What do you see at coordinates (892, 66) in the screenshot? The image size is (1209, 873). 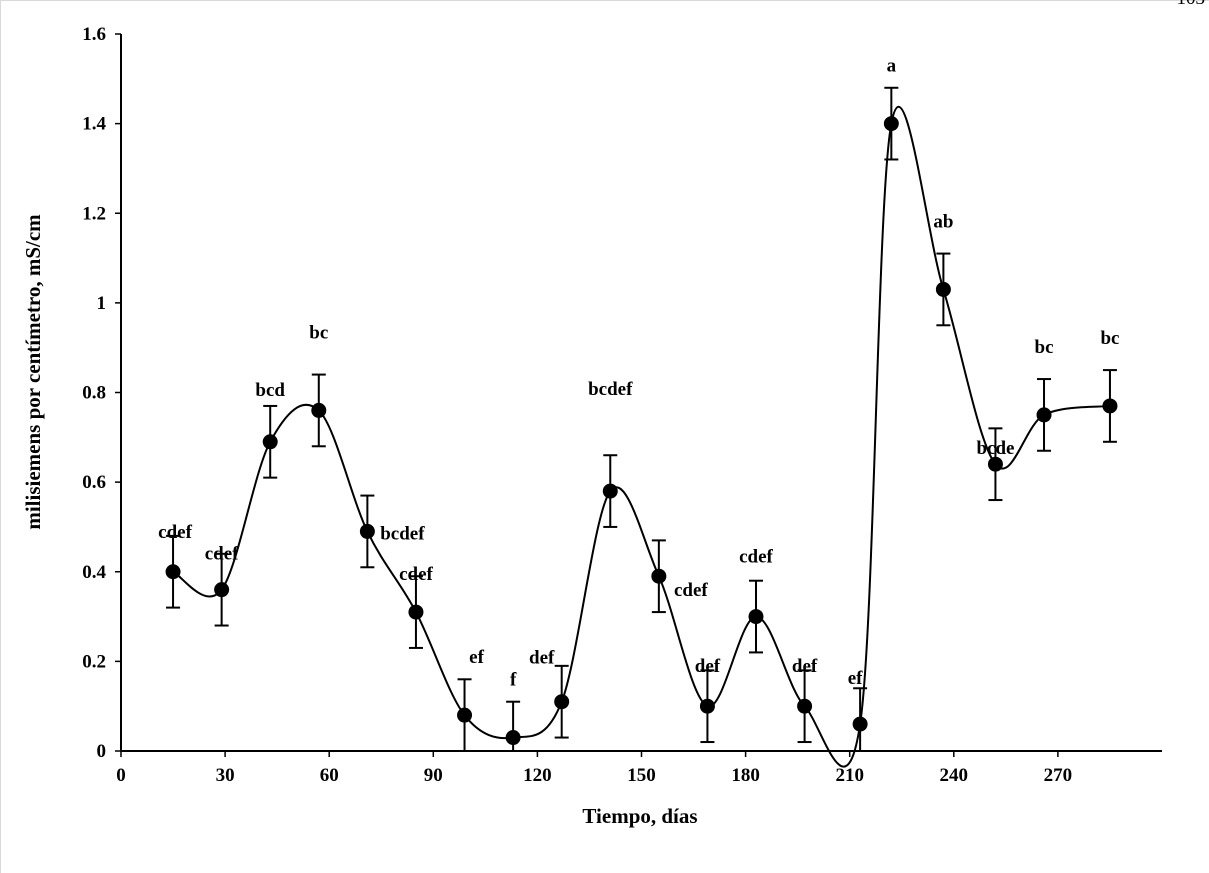 I see `significance-label: a` at bounding box center [892, 66].